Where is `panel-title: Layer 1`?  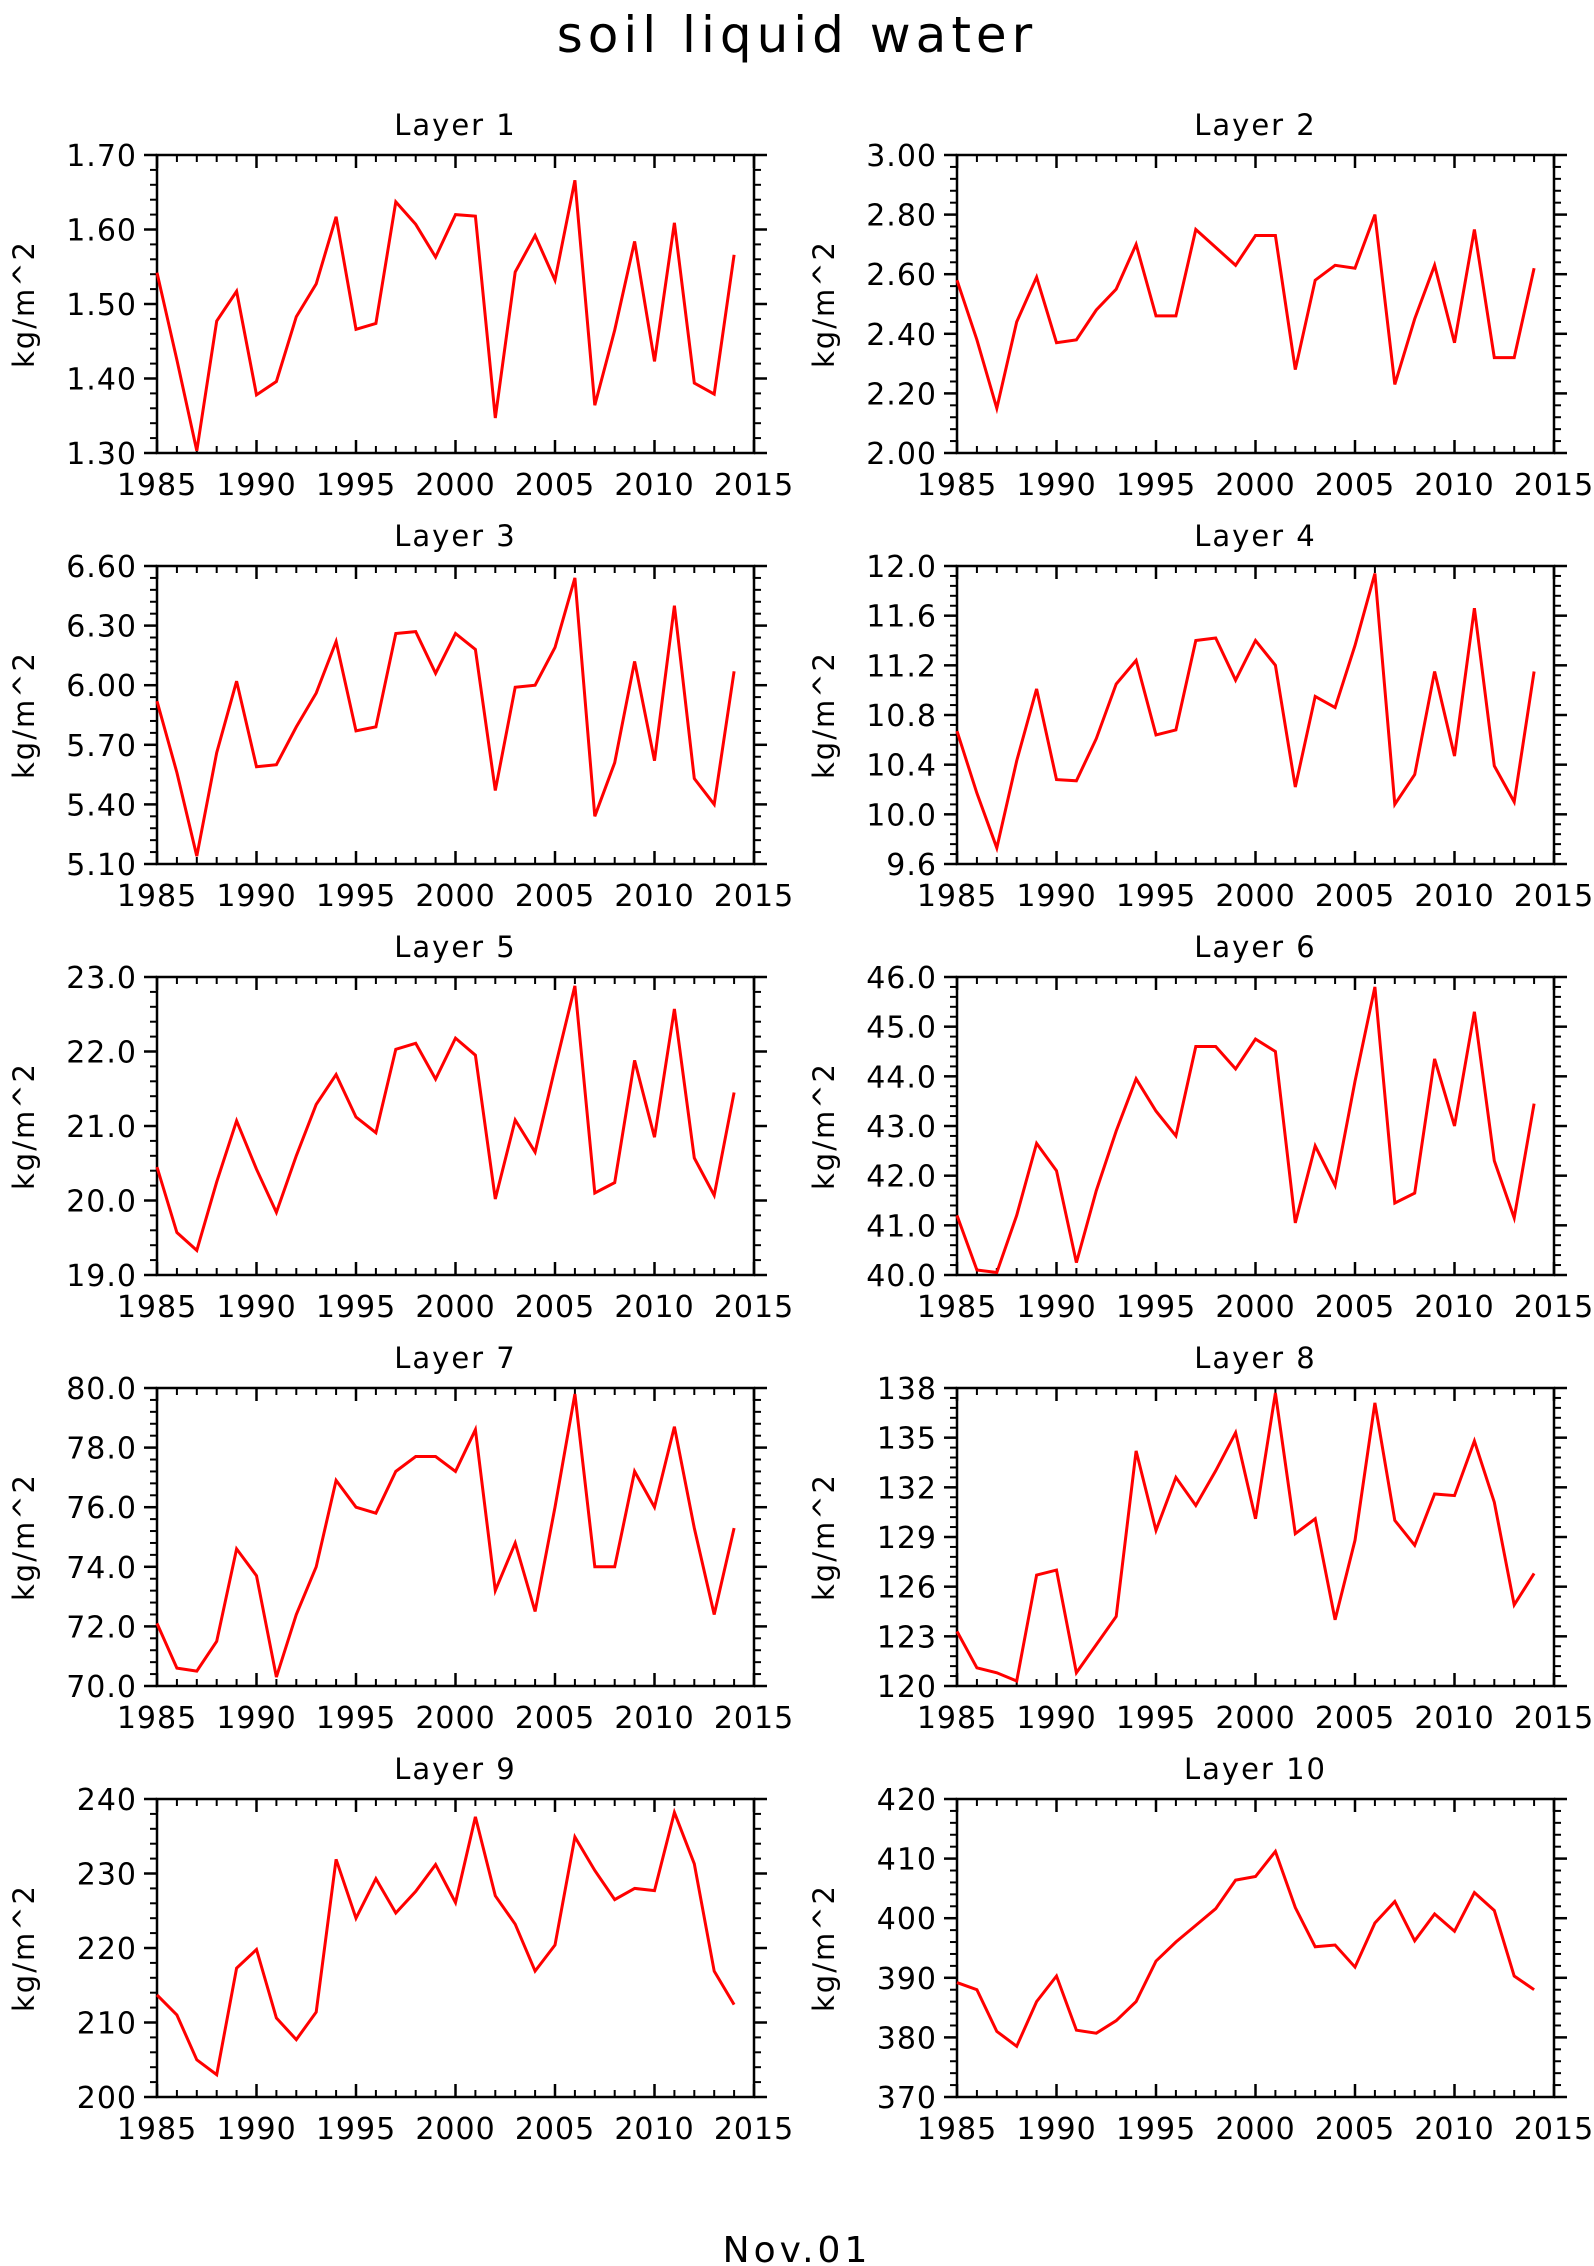
panel-title: Layer 1 is located at coordinates (455, 125).